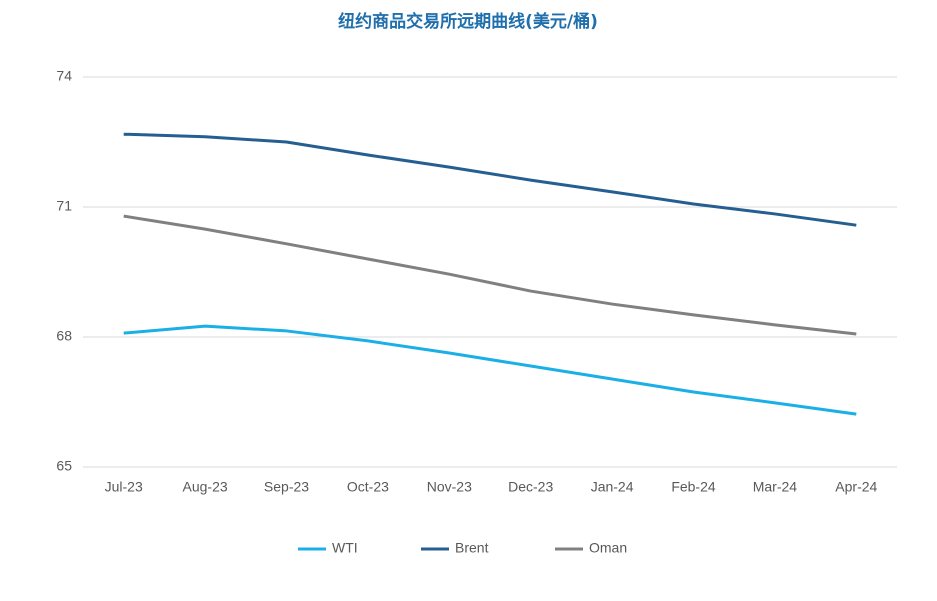 The width and height of the screenshot is (937, 601). What do you see at coordinates (64, 206) in the screenshot?
I see `y-tick-label: 71` at bounding box center [64, 206].